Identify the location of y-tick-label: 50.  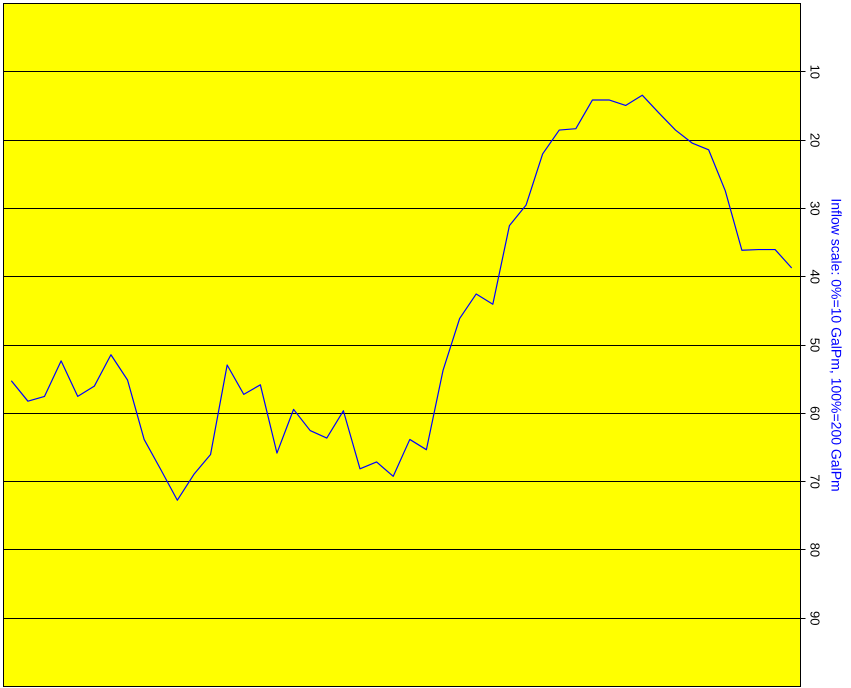
(815, 345).